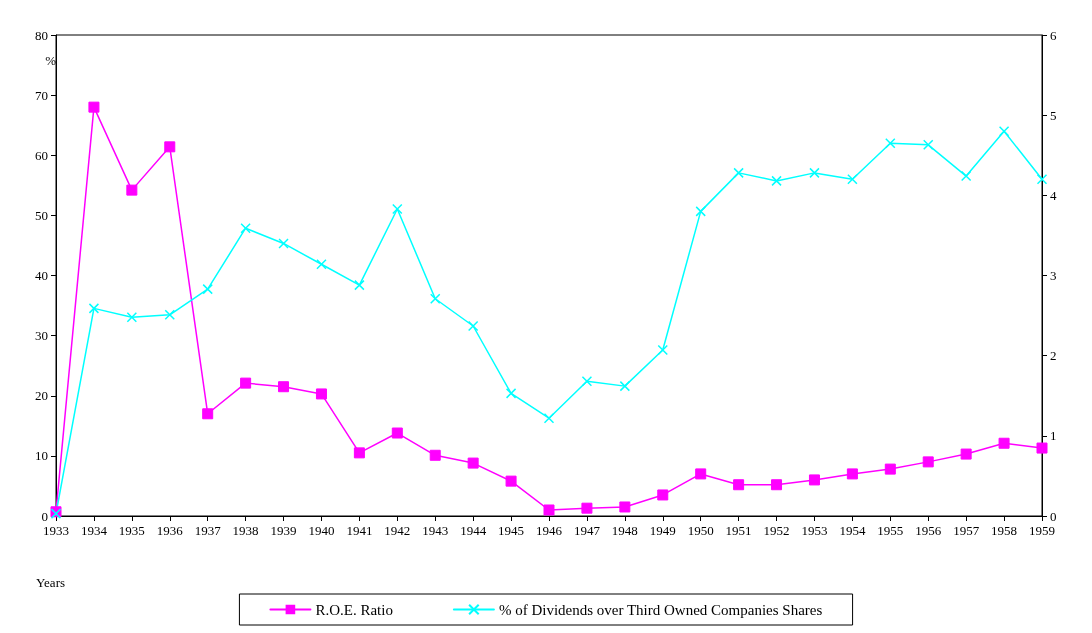 This screenshot has width=1092, height=633. I want to click on y-tick-label: 30, so click(41, 336).